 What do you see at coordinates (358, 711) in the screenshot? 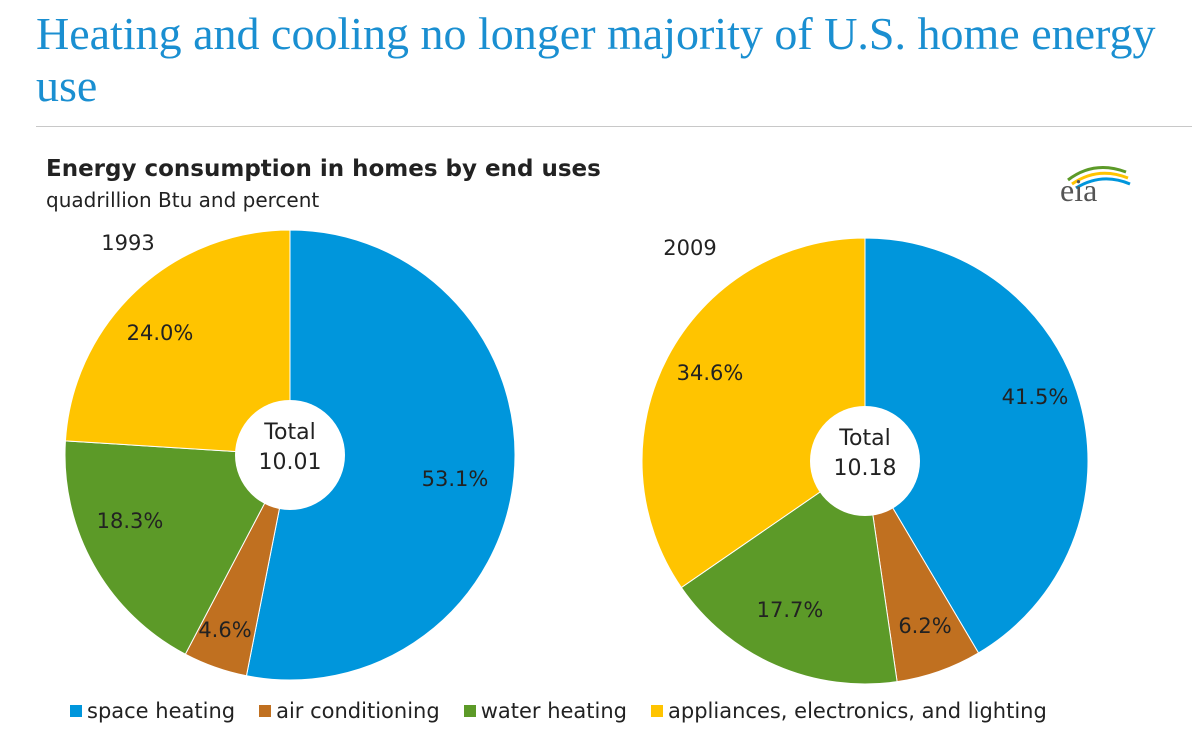
I see `legend-label: air conditioning` at bounding box center [358, 711].